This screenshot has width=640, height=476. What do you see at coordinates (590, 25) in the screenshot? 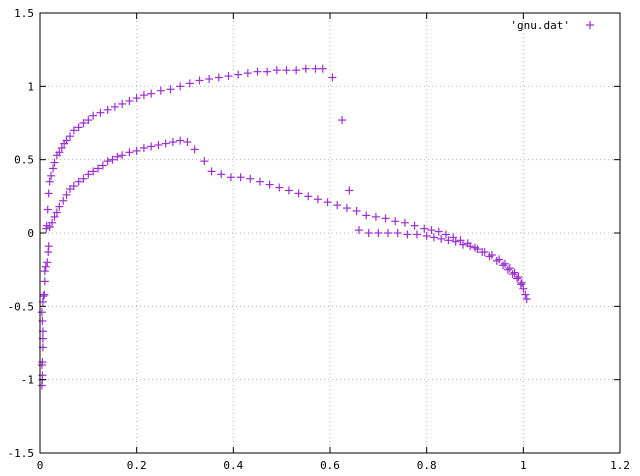
I see `legend-marker-plus` at bounding box center [590, 25].